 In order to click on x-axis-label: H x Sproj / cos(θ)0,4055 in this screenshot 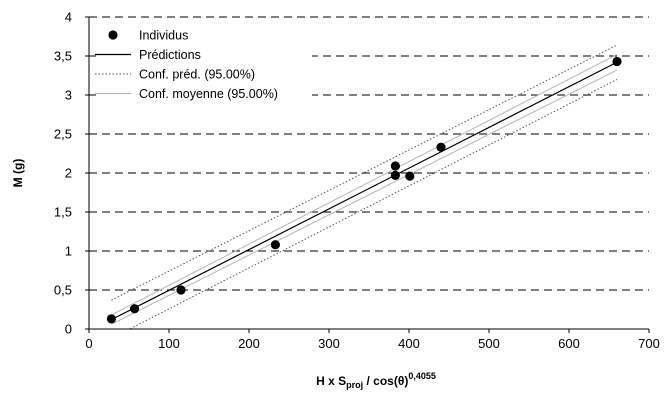, I will do `click(376, 380)`.